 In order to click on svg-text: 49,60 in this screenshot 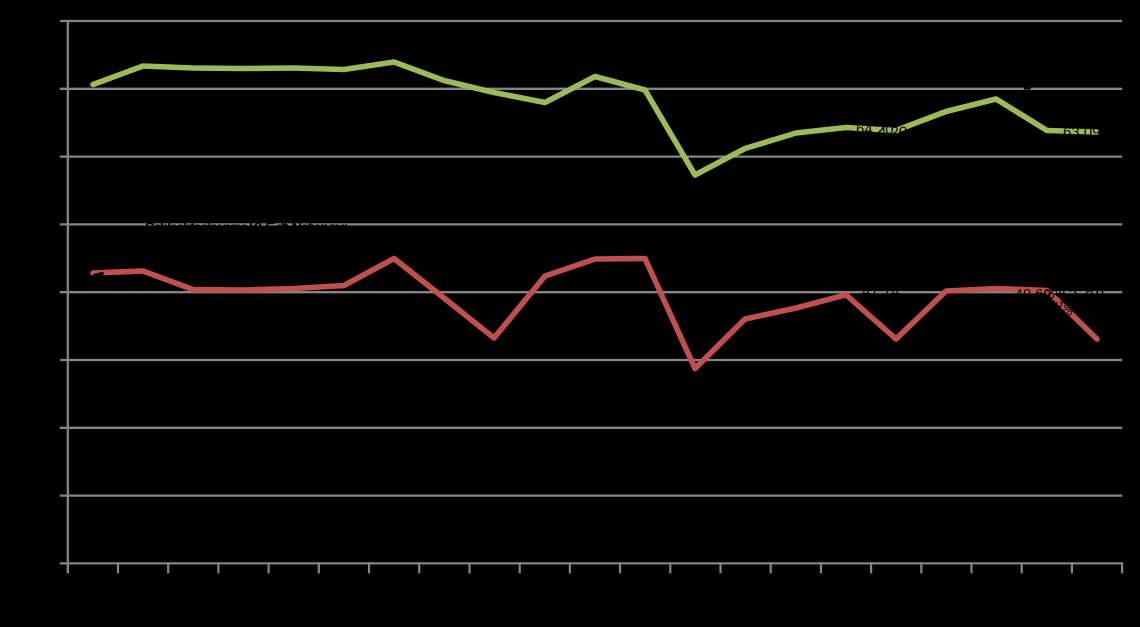, I will do `click(1033, 295)`.